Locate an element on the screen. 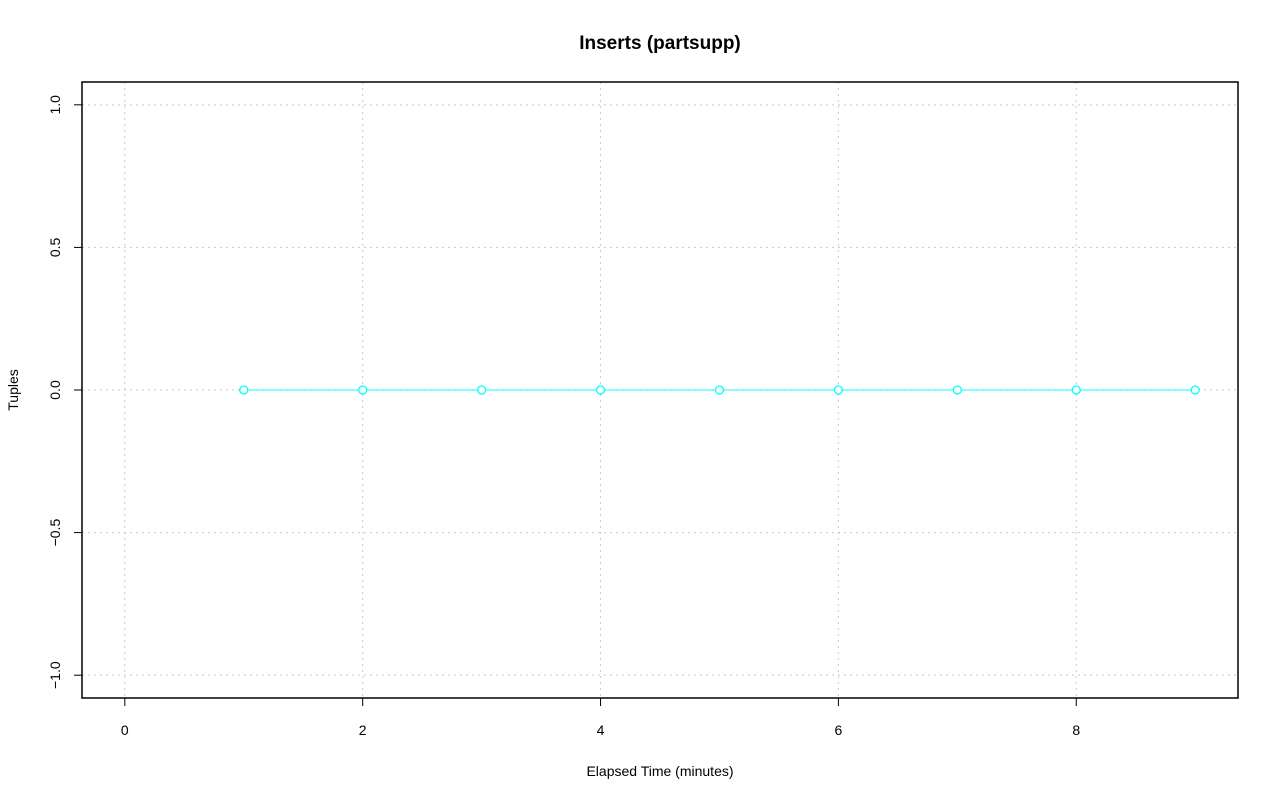 The height and width of the screenshot is (806, 1280). chart-title: Inserts (partsupp) is located at coordinates (660, 43).